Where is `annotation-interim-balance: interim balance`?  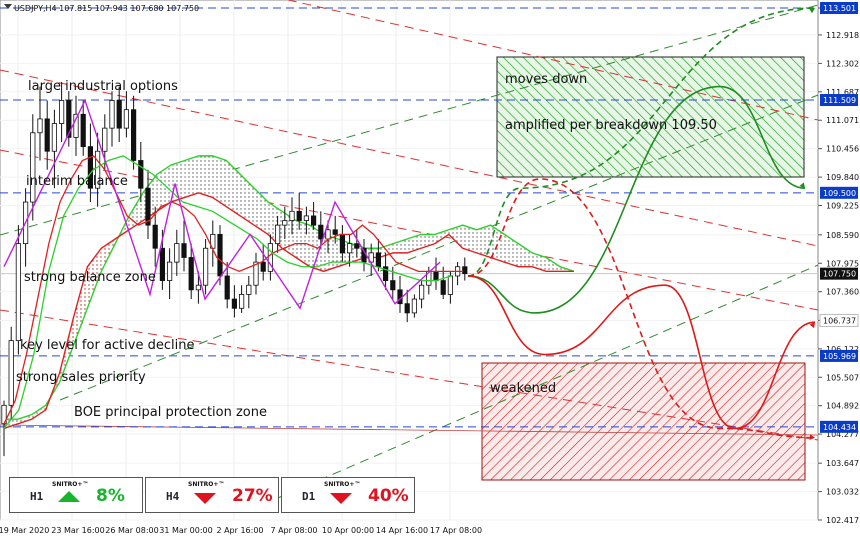
annotation-interim-balance: interim balance is located at coordinates (77, 181).